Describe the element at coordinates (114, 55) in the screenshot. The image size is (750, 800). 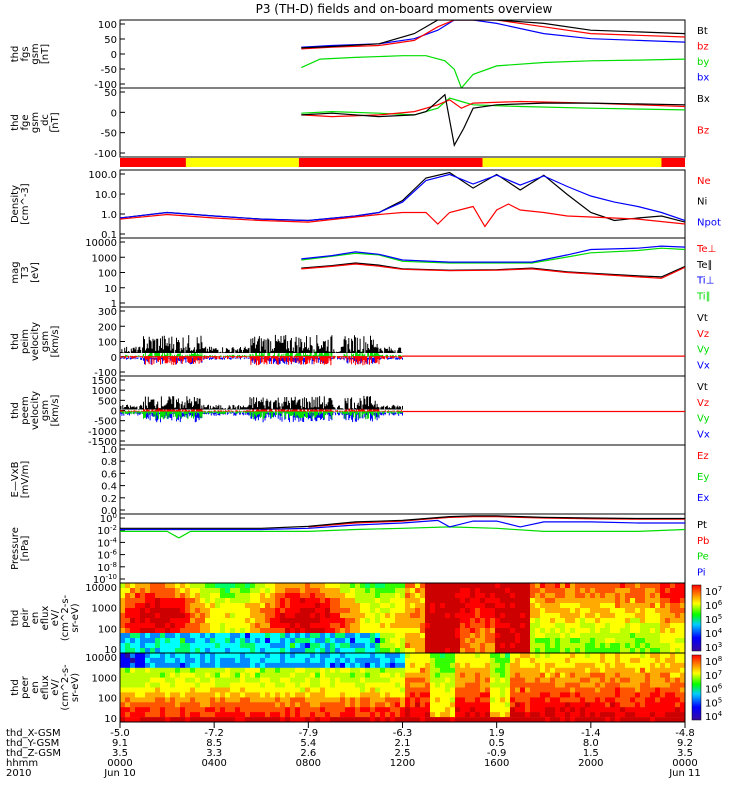
I see `y-tick-label: 0` at that location.